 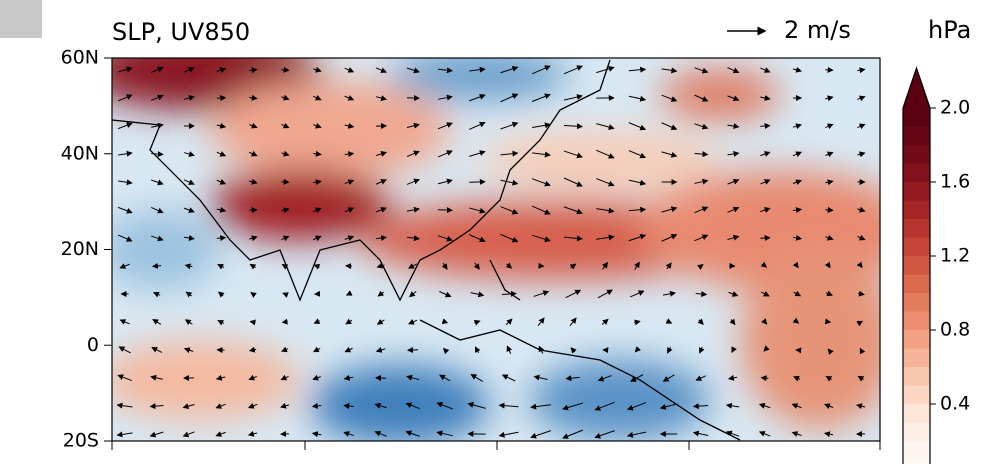 What do you see at coordinates (955, 330) in the screenshot?
I see `colorbar-tick-label: 0.8` at bounding box center [955, 330].